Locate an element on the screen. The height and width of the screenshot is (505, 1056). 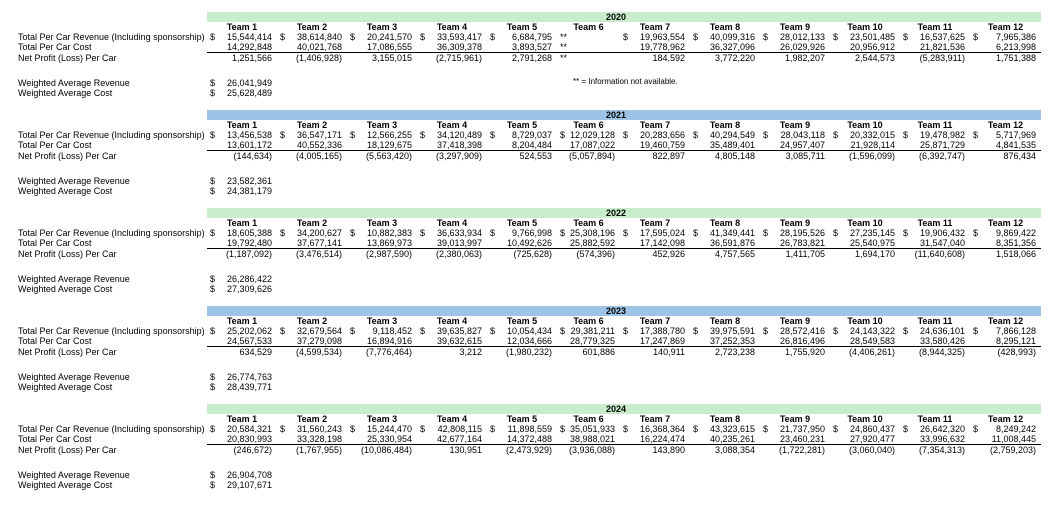
value-cell: $28,572,416 is located at coordinates (795, 331).